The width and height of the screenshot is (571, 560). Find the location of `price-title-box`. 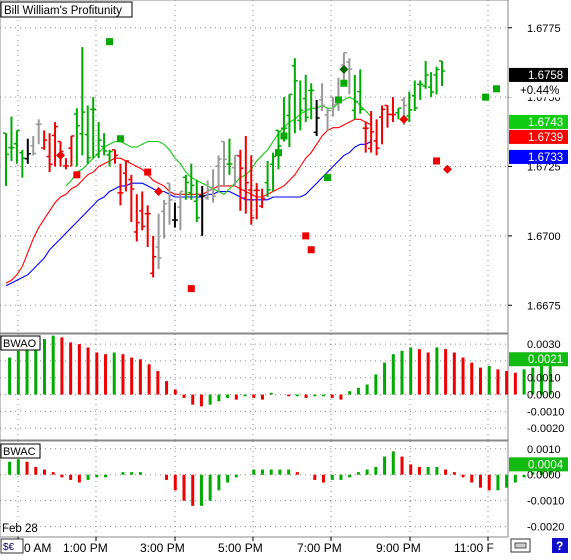

price-title-box is located at coordinates (66, 9).